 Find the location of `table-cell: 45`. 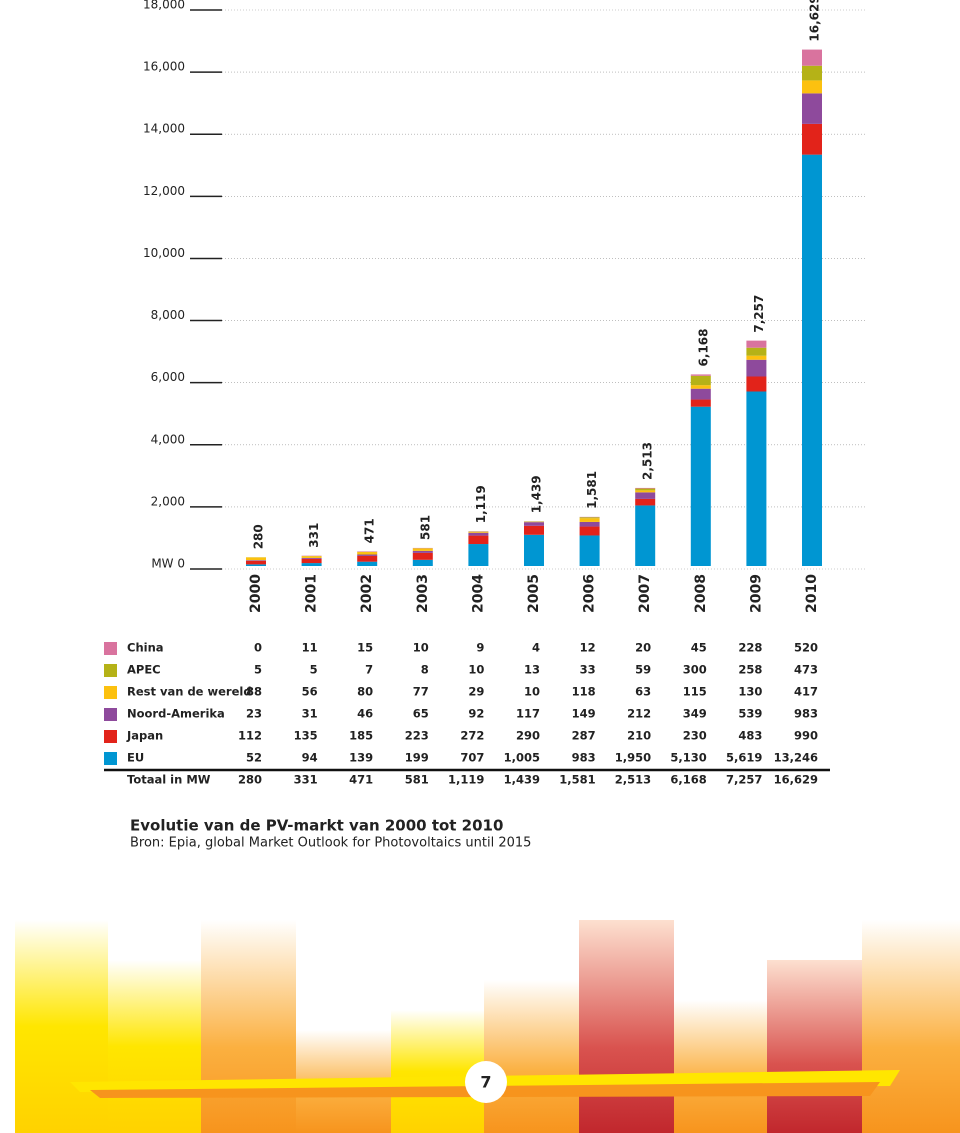

table-cell: 45 is located at coordinates (699, 648).